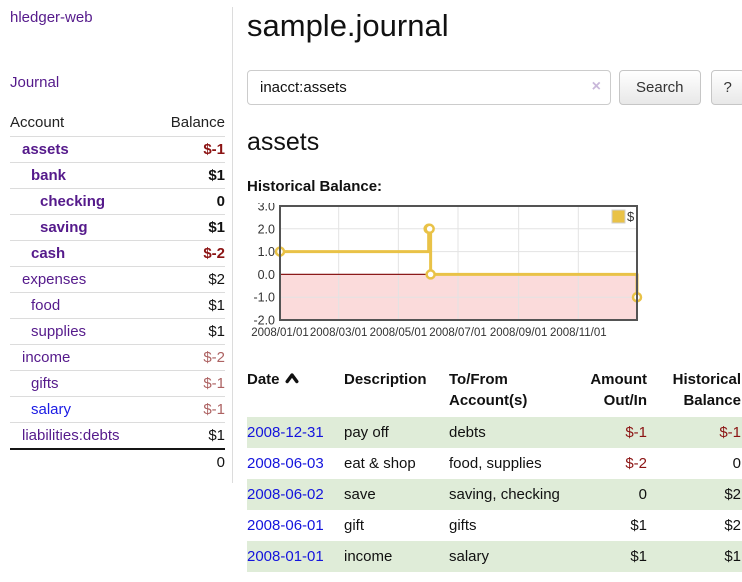 The width and height of the screenshot is (742, 582). I want to click on account-row-gifts: gifts $-1, so click(117, 384).